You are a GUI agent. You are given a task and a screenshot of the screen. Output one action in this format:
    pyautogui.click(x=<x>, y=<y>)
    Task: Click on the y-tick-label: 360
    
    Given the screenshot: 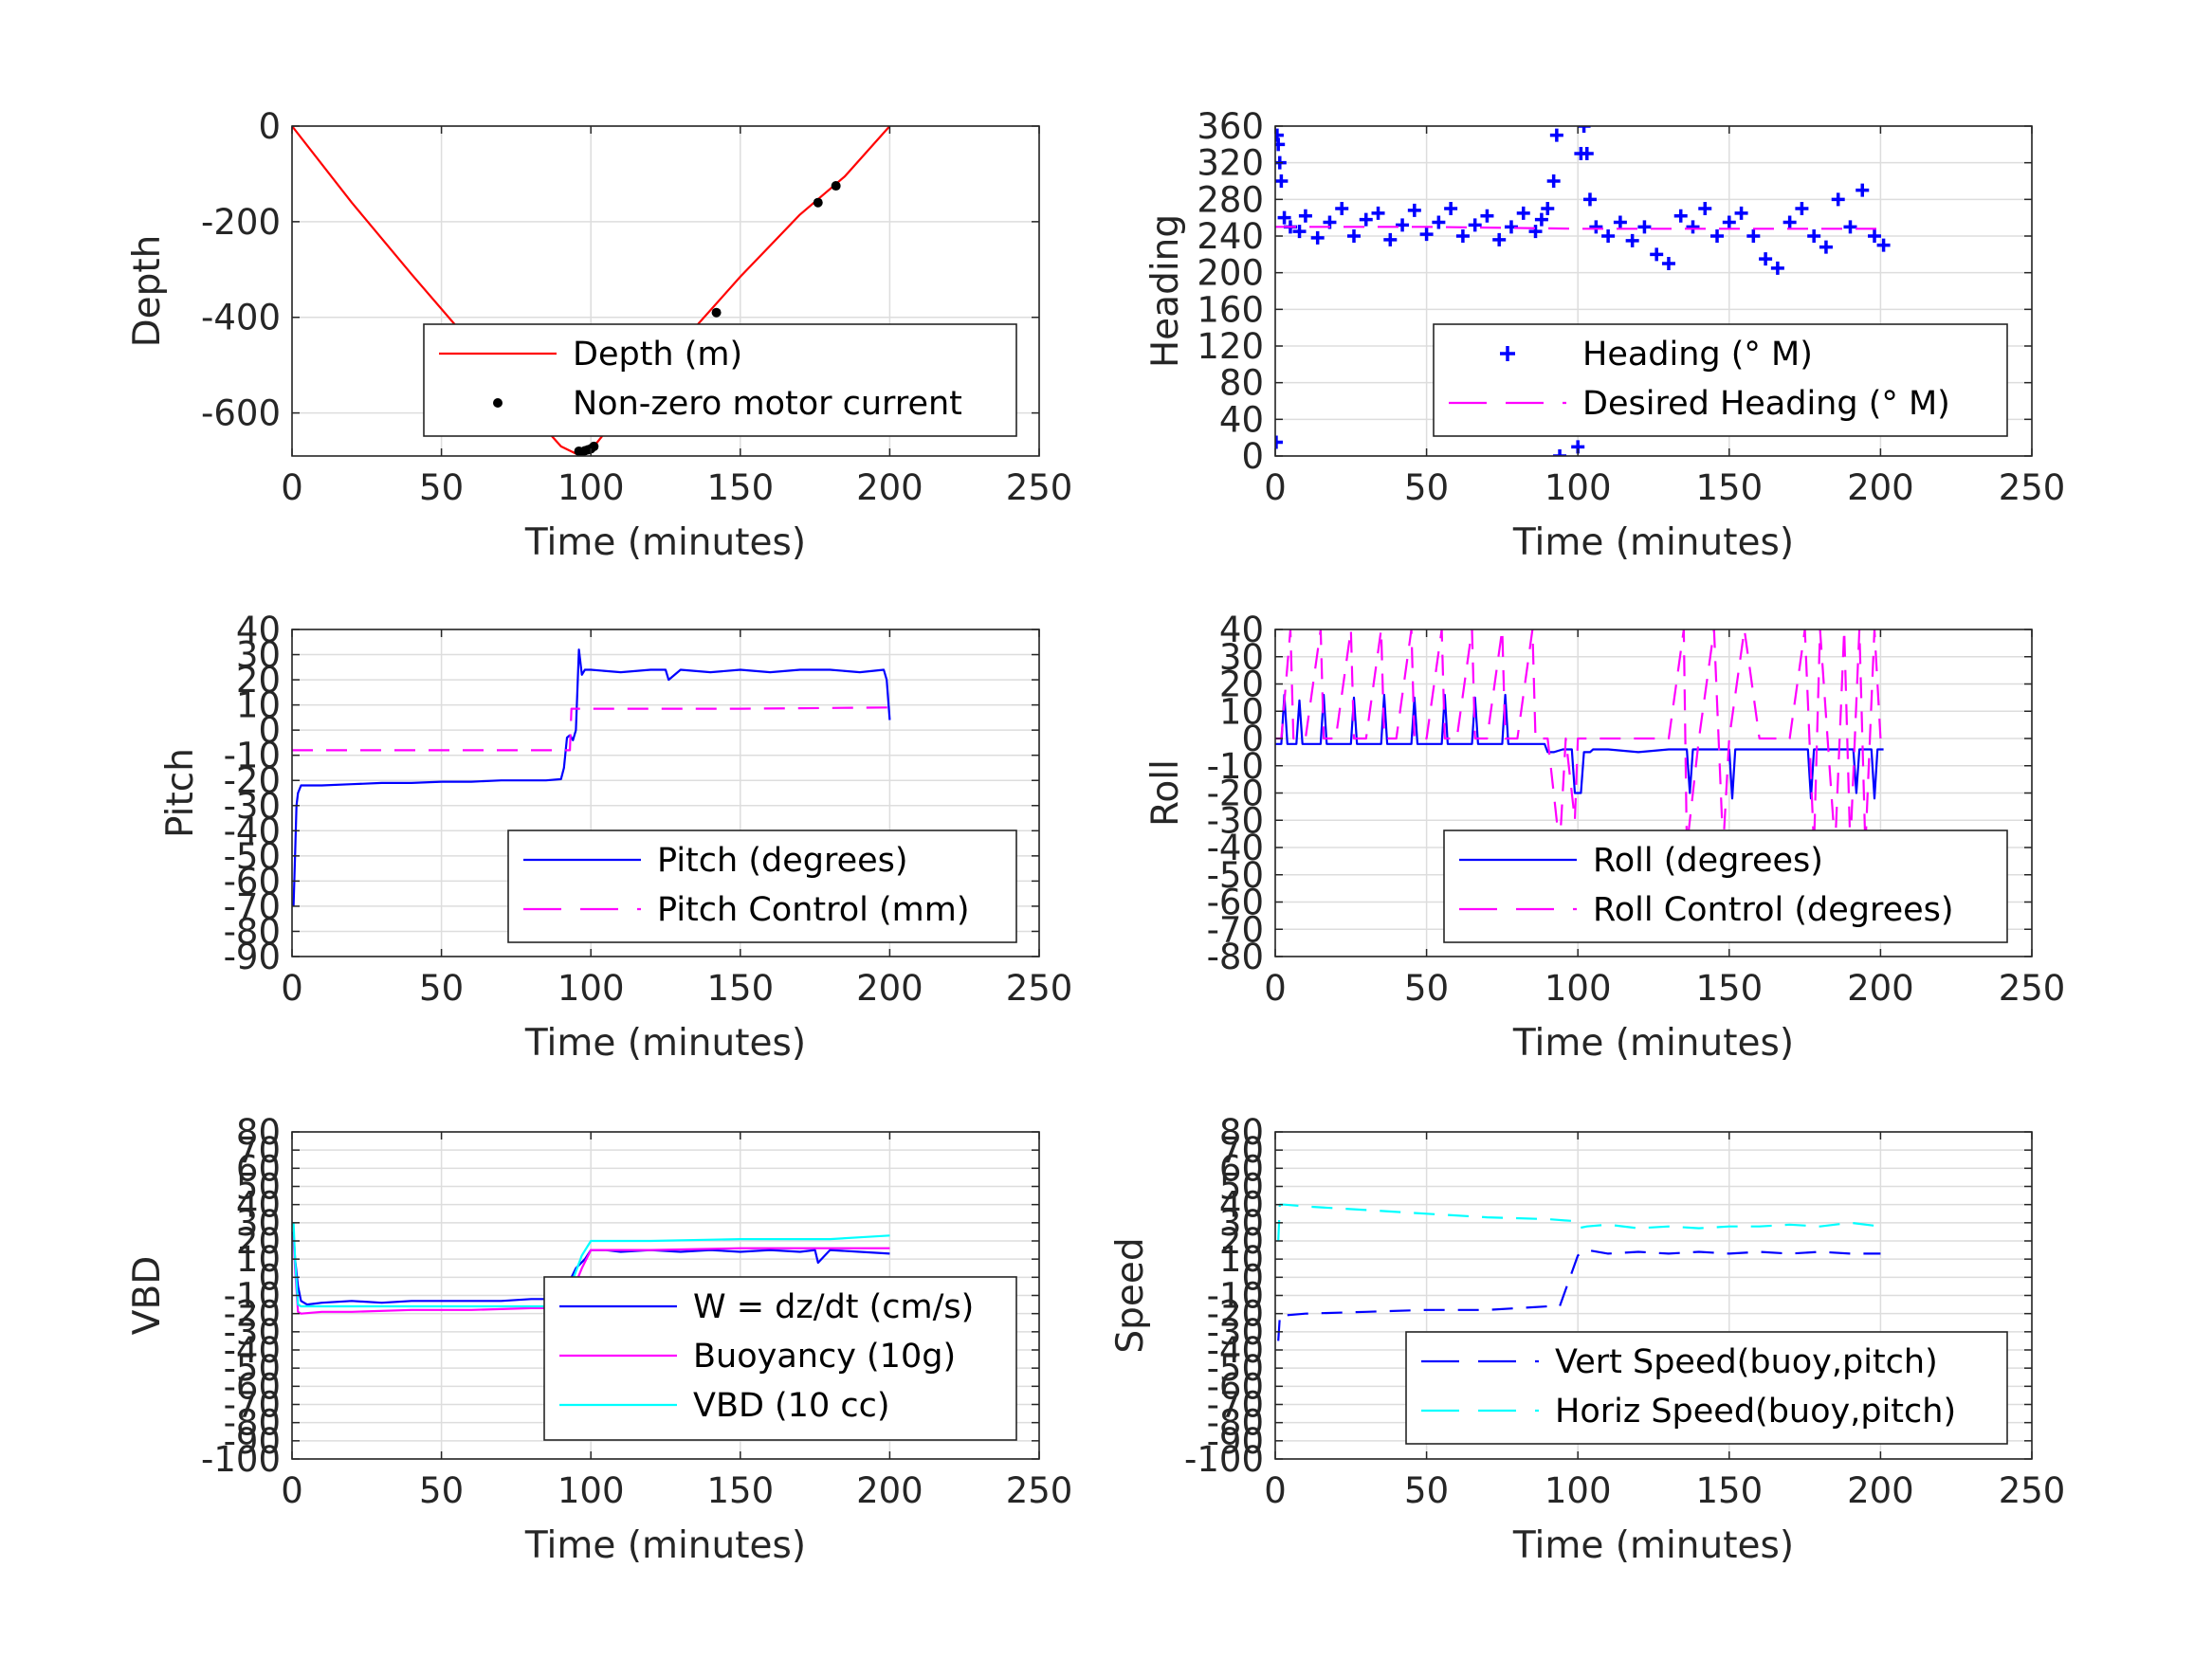 What is the action you would take?
    pyautogui.click(x=1230, y=126)
    